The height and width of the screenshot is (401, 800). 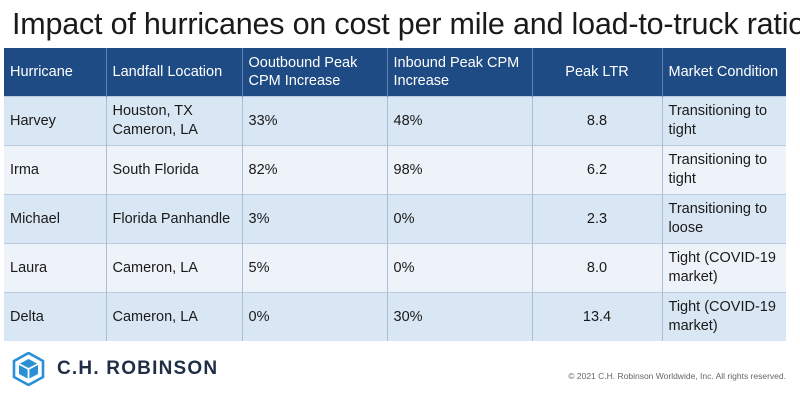 What do you see at coordinates (460, 121) in the screenshot?
I see `cell-inbound-cpm: 48%` at bounding box center [460, 121].